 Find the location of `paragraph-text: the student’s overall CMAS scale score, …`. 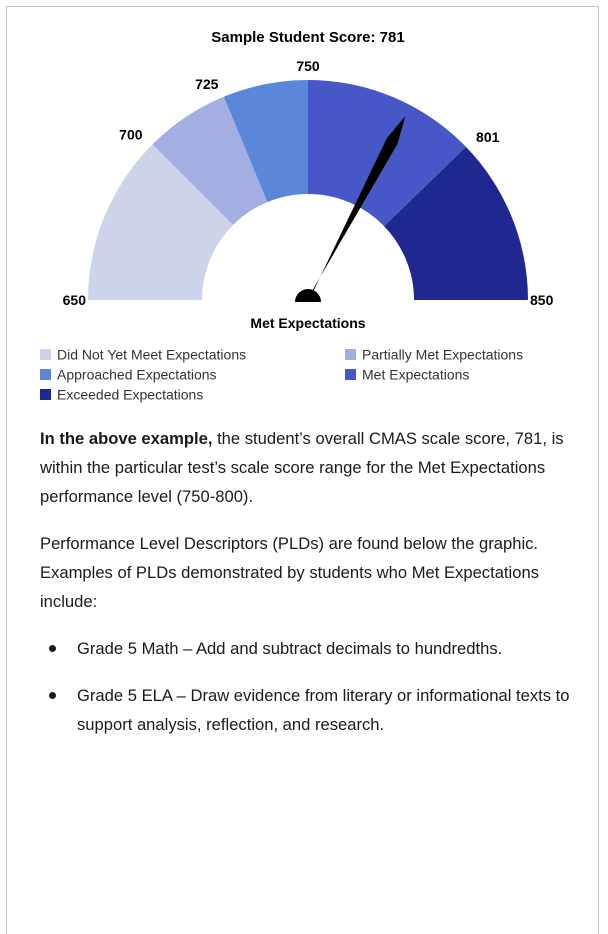

paragraph-text: the student’s overall CMAS scale score, … is located at coordinates (302, 467).